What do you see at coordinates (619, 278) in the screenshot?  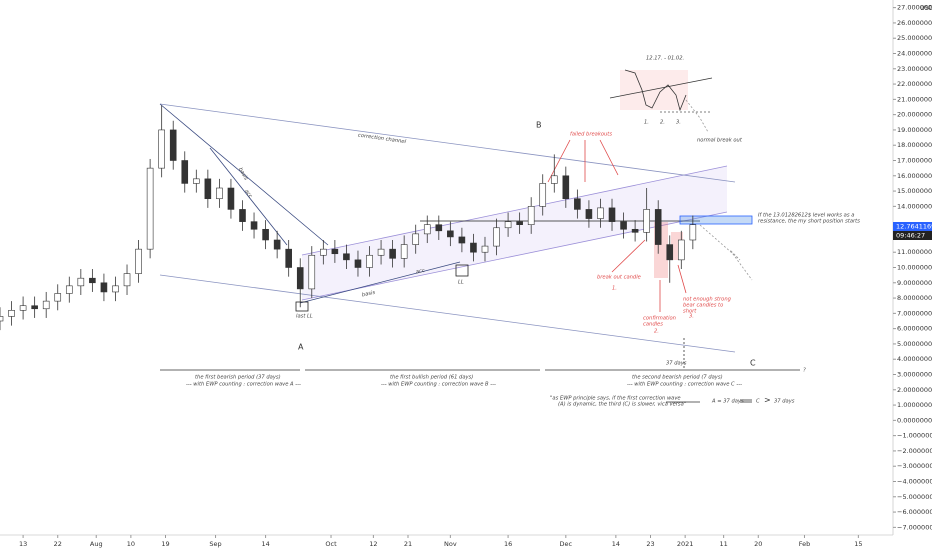 I see `annotation: break out candle` at bounding box center [619, 278].